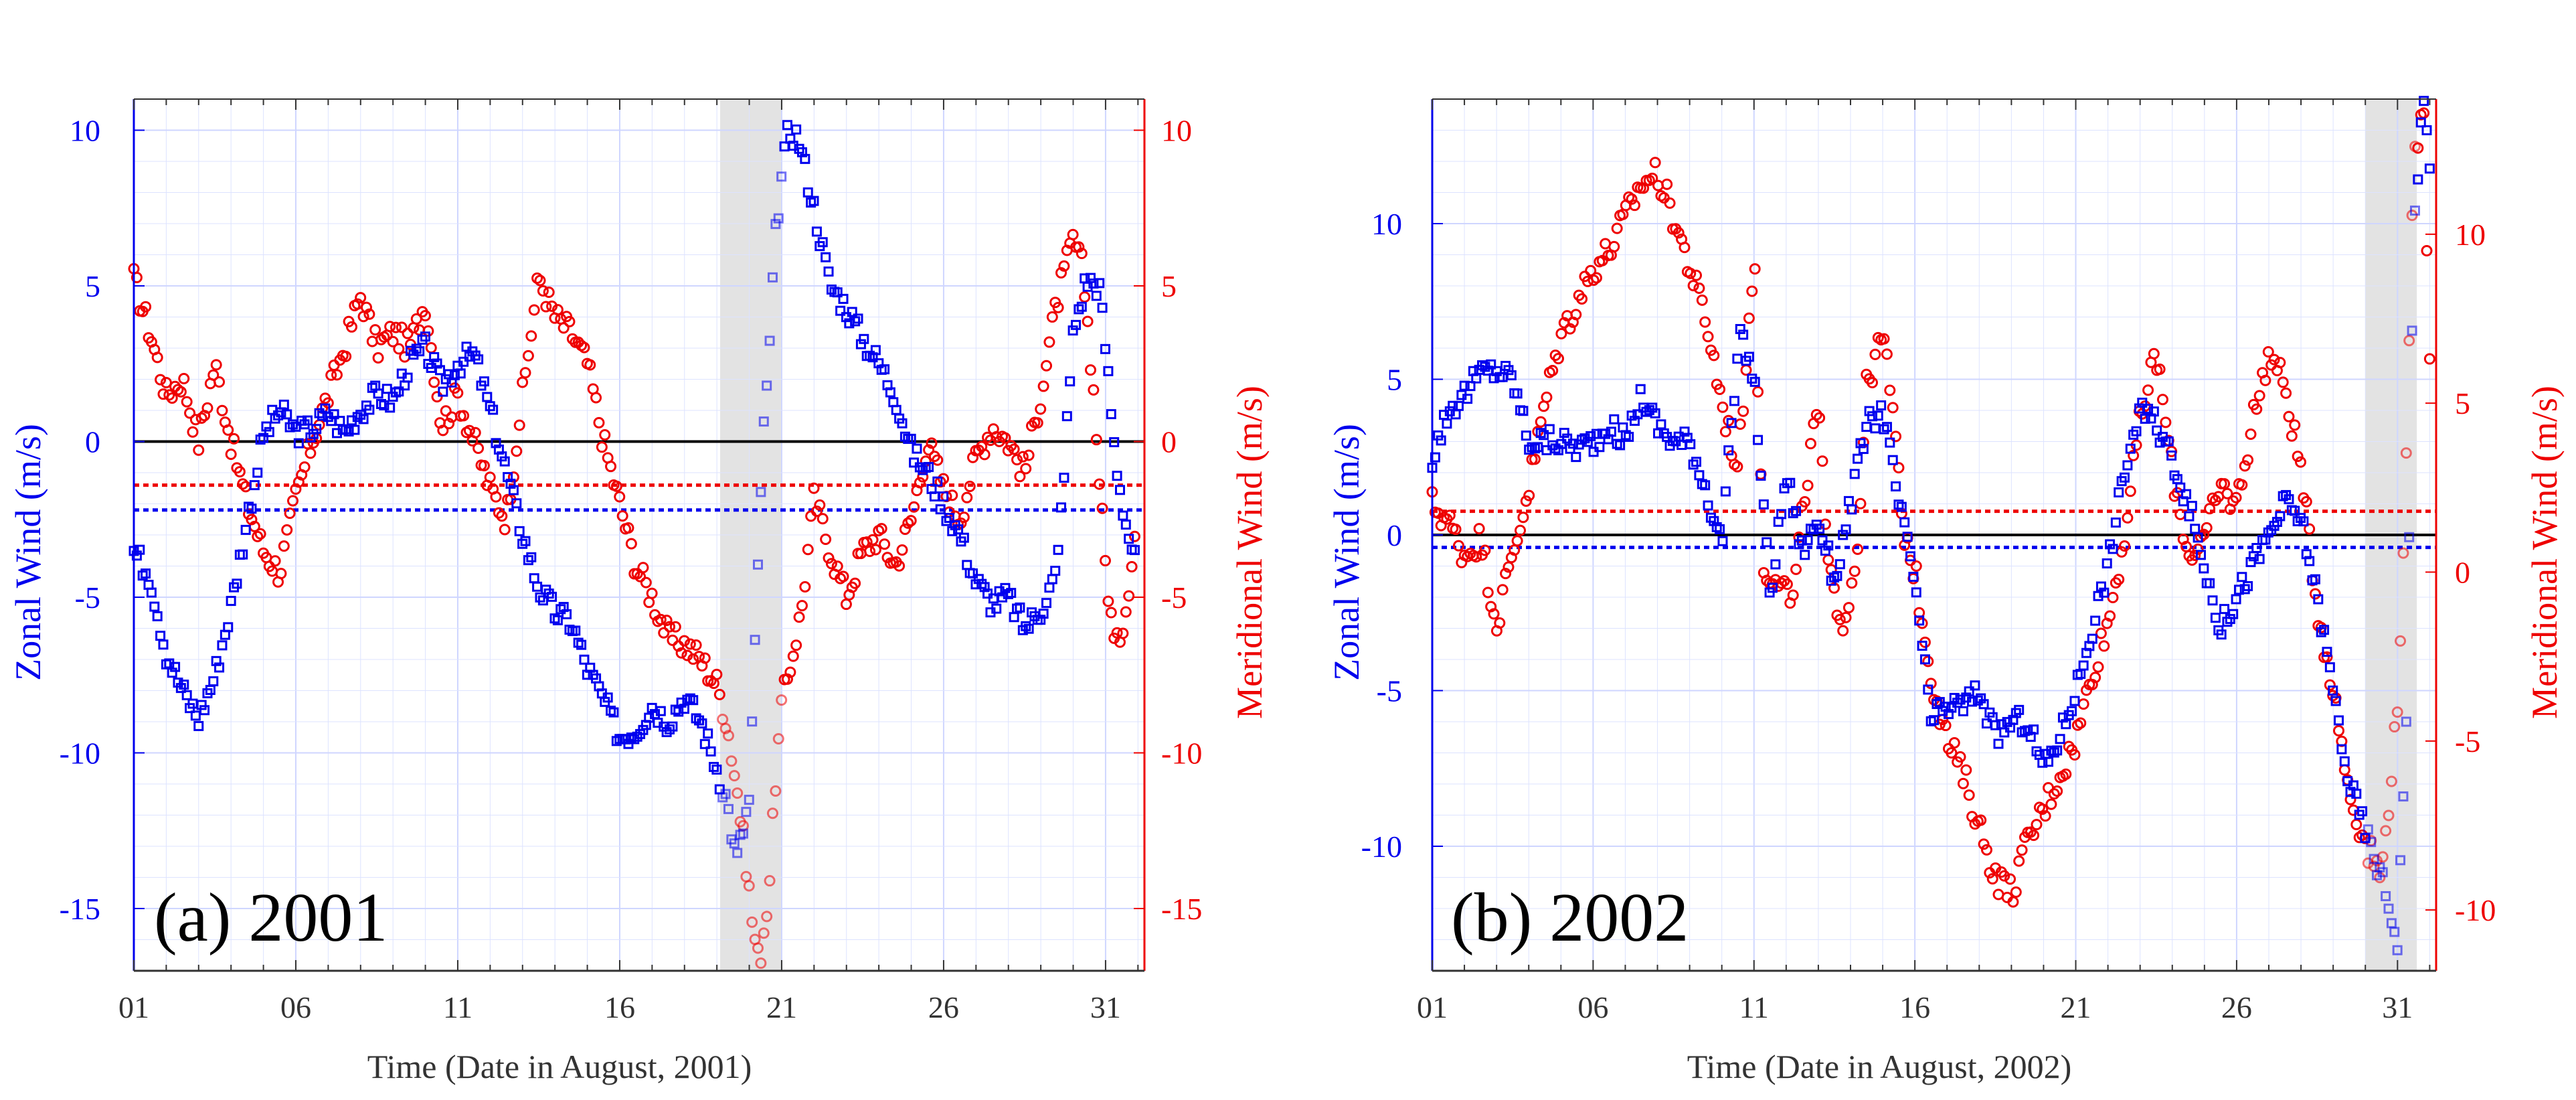 This screenshot has width=2576, height=1100. Describe the element at coordinates (1754, 1007) in the screenshot. I see `x-tick-label: 11` at that location.